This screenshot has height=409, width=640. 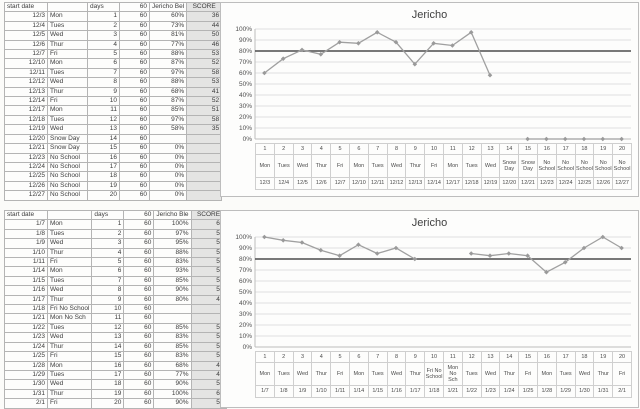 What do you see at coordinates (26, 215) in the screenshot?
I see `header-cell: start date` at bounding box center [26, 215].